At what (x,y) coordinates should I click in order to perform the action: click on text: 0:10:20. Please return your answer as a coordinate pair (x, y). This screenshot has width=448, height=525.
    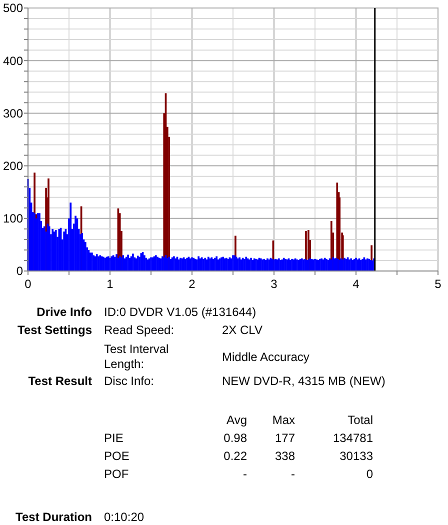
    Looking at the image, I should click on (124, 517).